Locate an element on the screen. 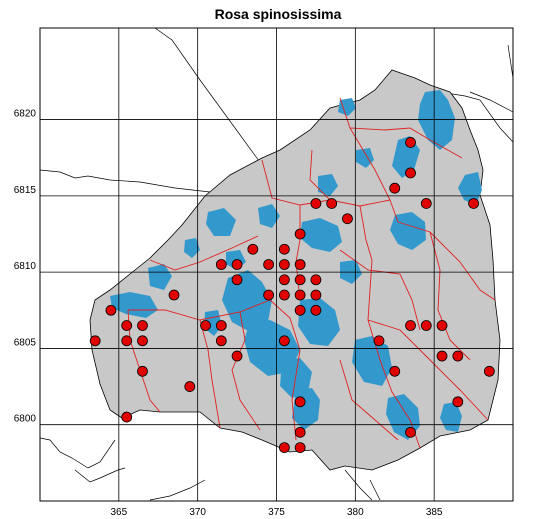 The image size is (556, 519). y-tick-label: 6810 is located at coordinates (25, 266).